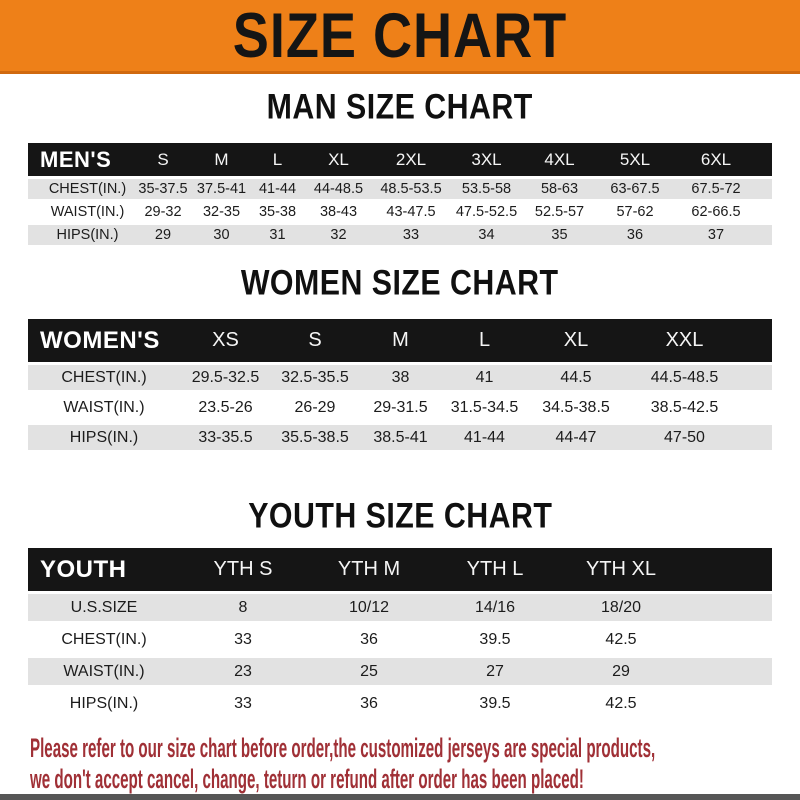 This screenshot has height=800, width=800. Describe the element at coordinates (635, 189) in the screenshot. I see `cell-value: 63-67.5` at that location.